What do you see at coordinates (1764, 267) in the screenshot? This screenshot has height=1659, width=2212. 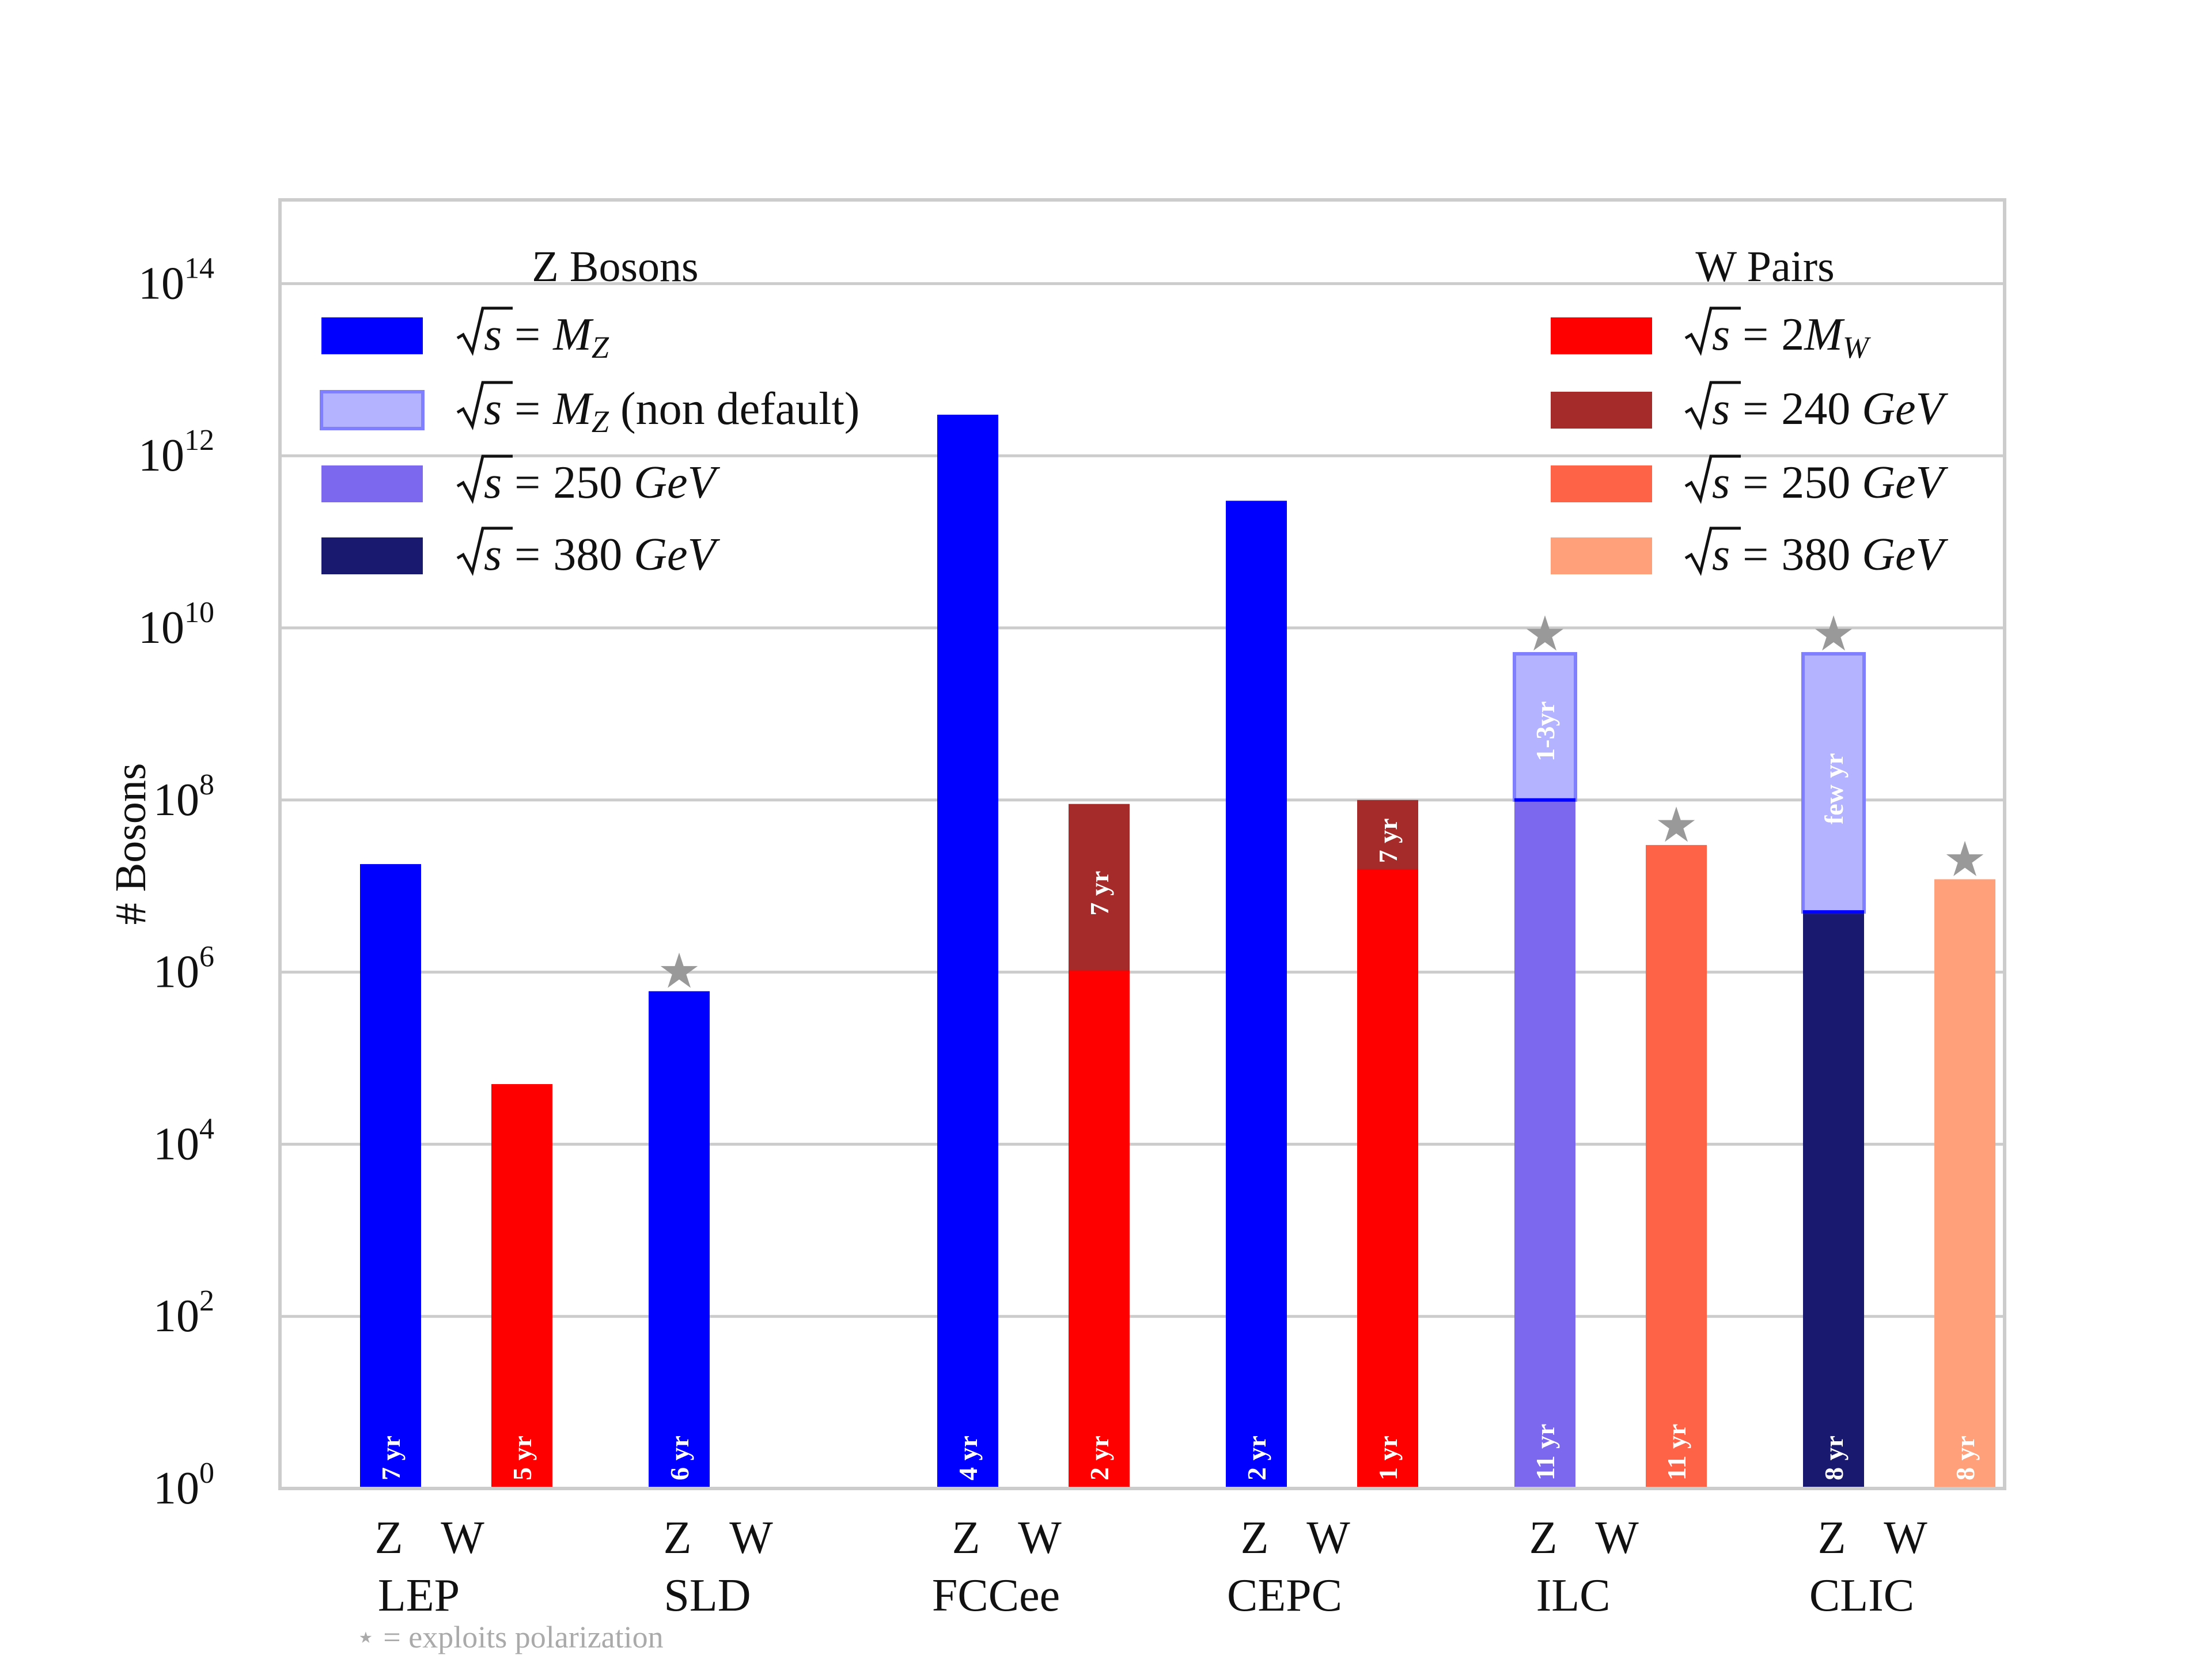 I see `legend-title: W Pairs` at bounding box center [1764, 267].